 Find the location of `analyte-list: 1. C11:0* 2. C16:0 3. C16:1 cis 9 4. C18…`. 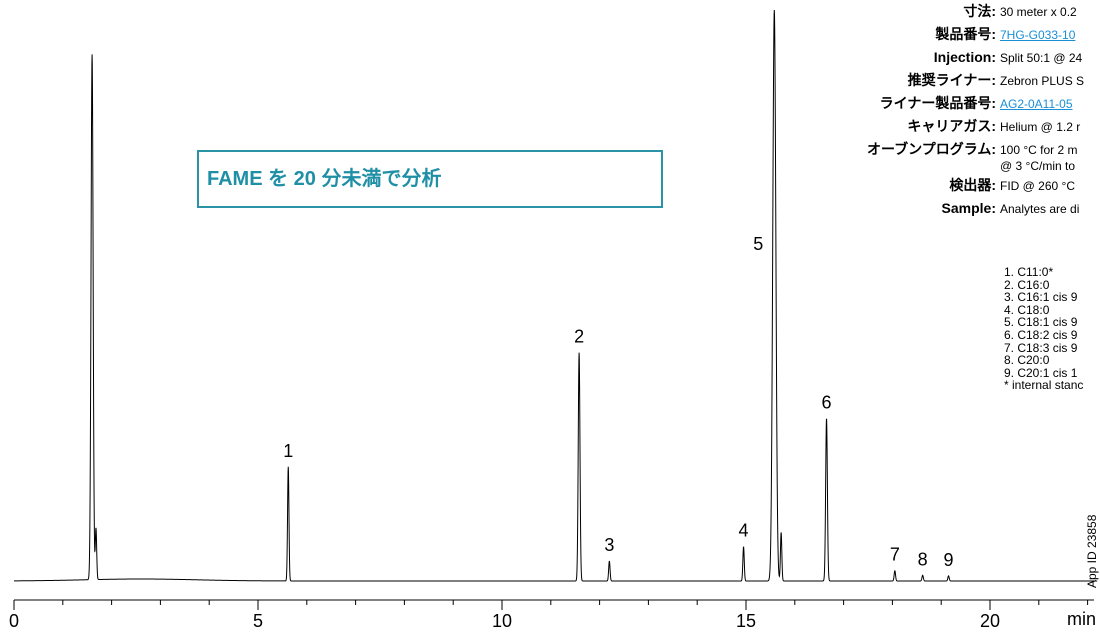

analyte-list: 1. C11:0* 2. C16:0 3. C16:1 cis 9 4. C18… is located at coordinates (1052, 329).